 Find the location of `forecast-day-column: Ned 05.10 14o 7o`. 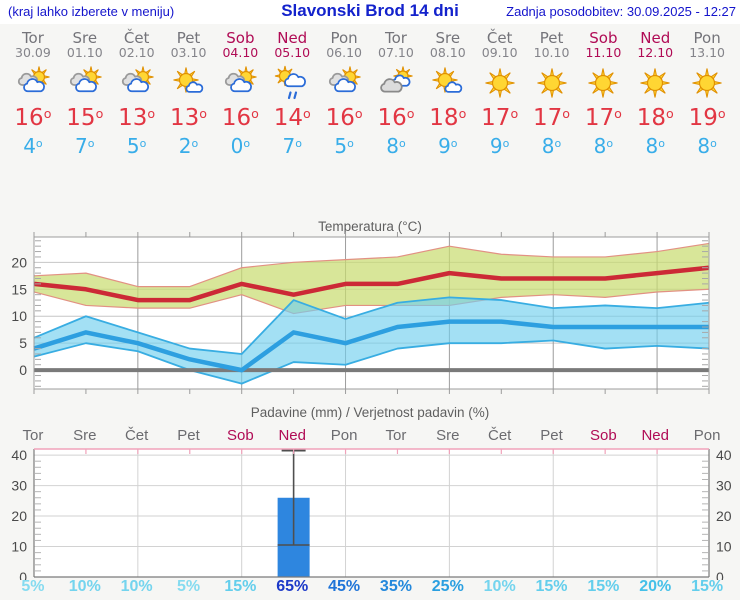

forecast-day-column: Ned 05.10 14o 7o is located at coordinates (292, 95).